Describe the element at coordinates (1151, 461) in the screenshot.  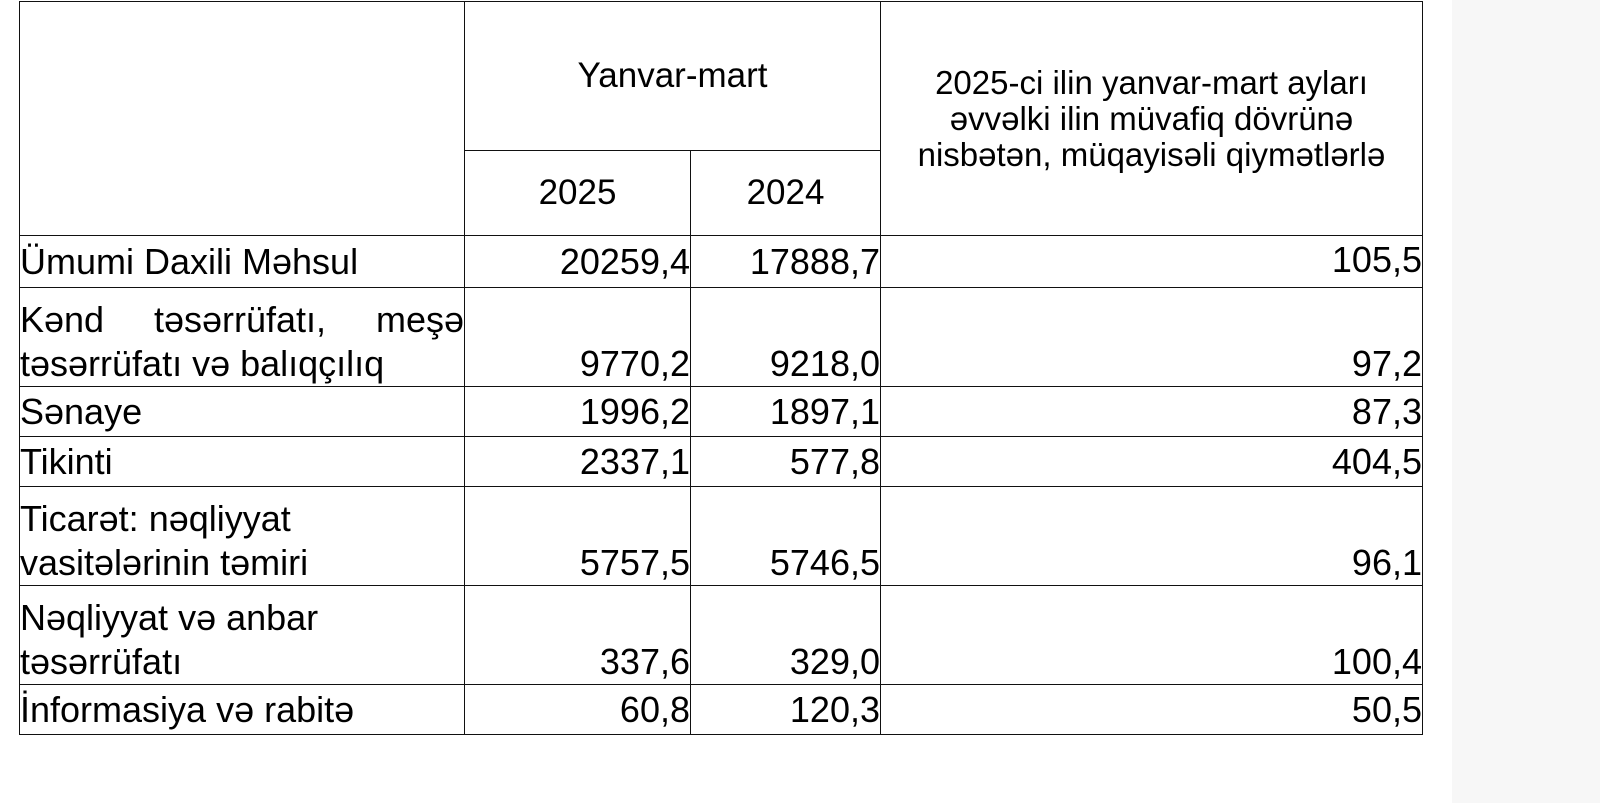
I see `row-percent: 404,5` at that location.